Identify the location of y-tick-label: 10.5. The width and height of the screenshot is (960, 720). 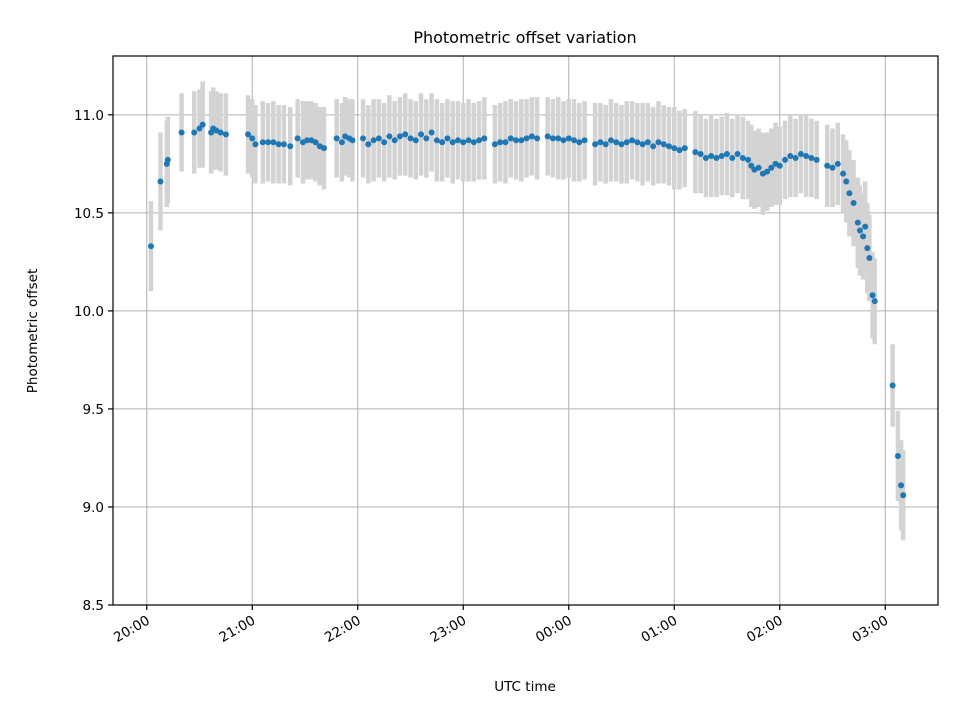
(89, 214).